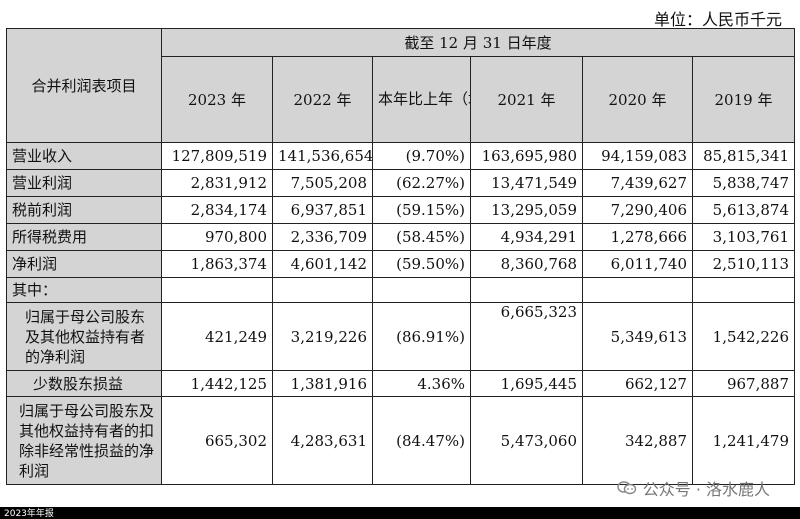  What do you see at coordinates (421, 264) in the screenshot?
I see `cell-yoy: (59.50%)` at bounding box center [421, 264].